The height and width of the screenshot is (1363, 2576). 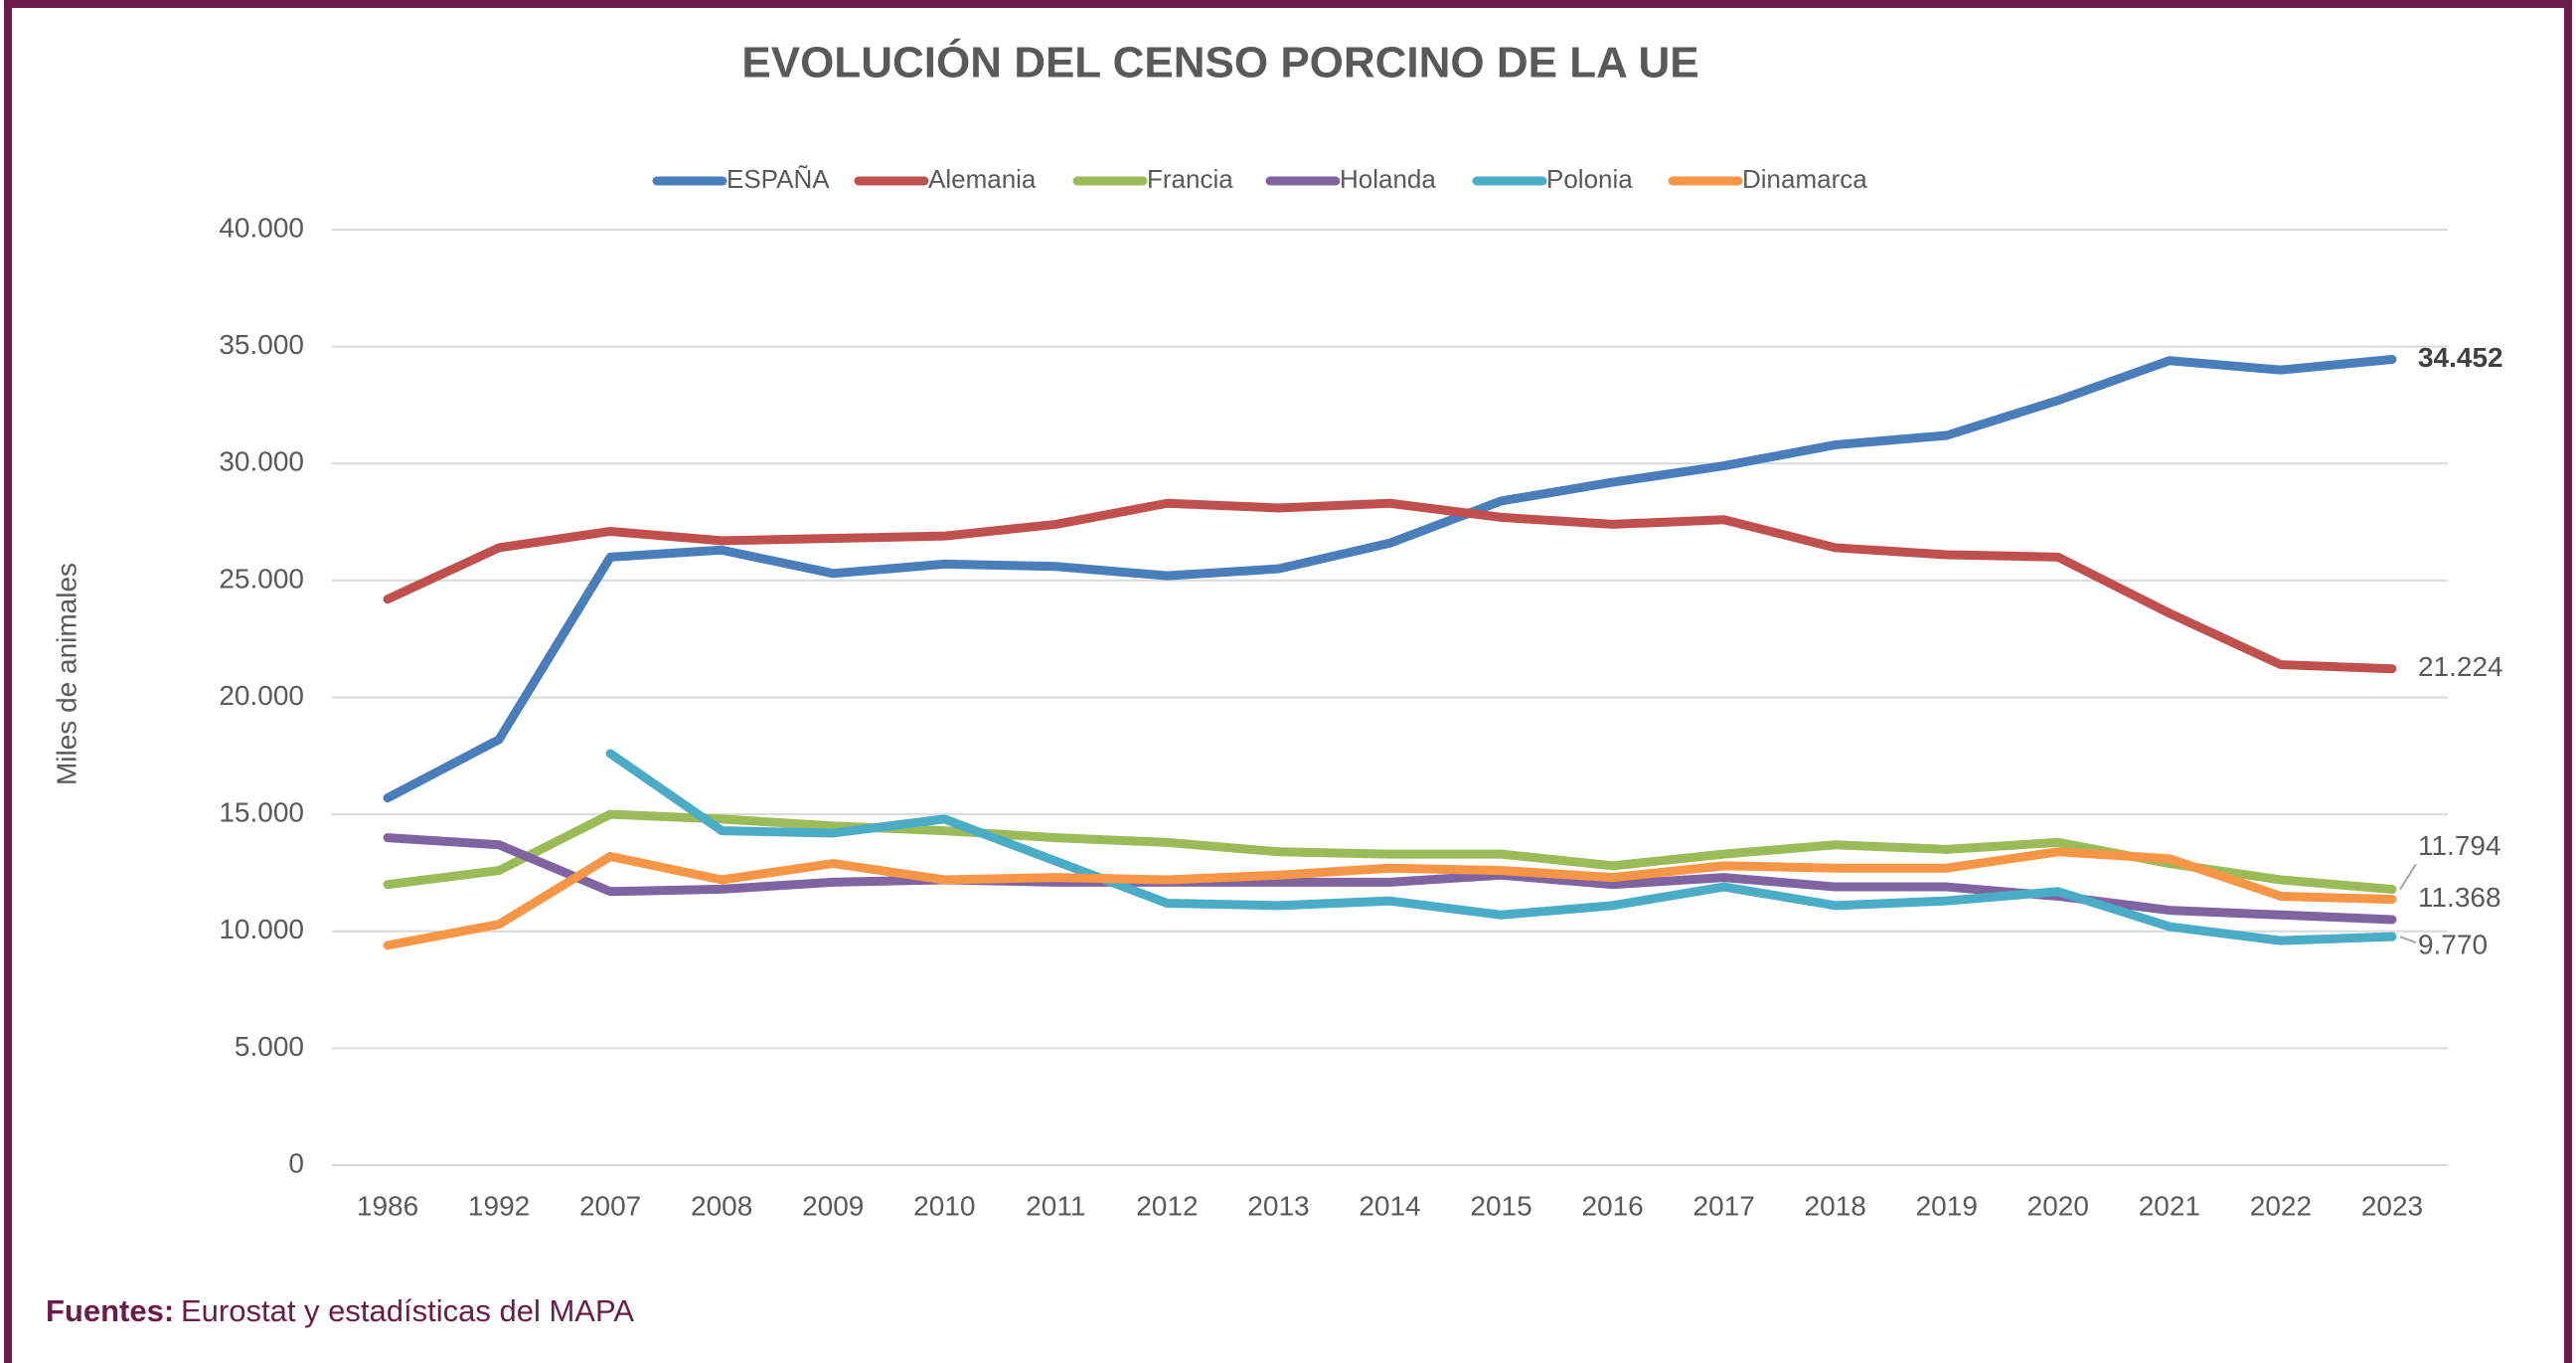 I want to click on legend-label: ESPAÑA, so click(x=778, y=179).